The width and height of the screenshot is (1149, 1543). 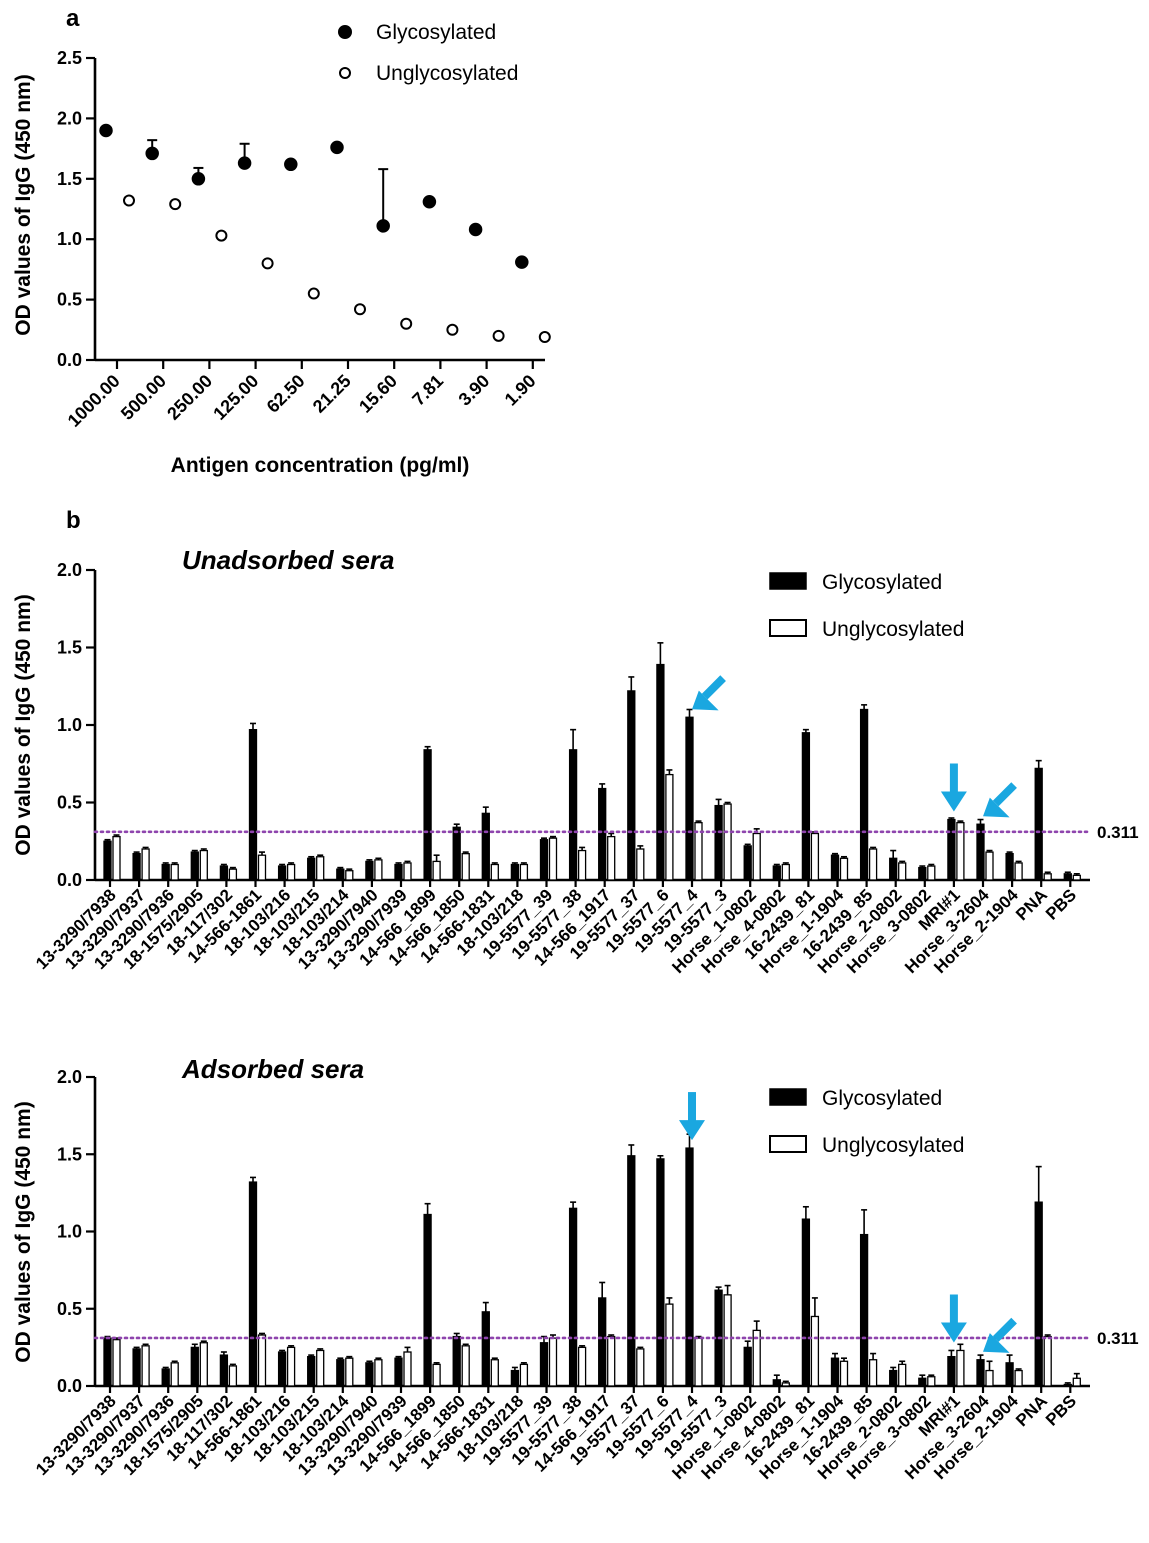 I want to click on x-tick-label: 1.90, so click(x=520, y=390).